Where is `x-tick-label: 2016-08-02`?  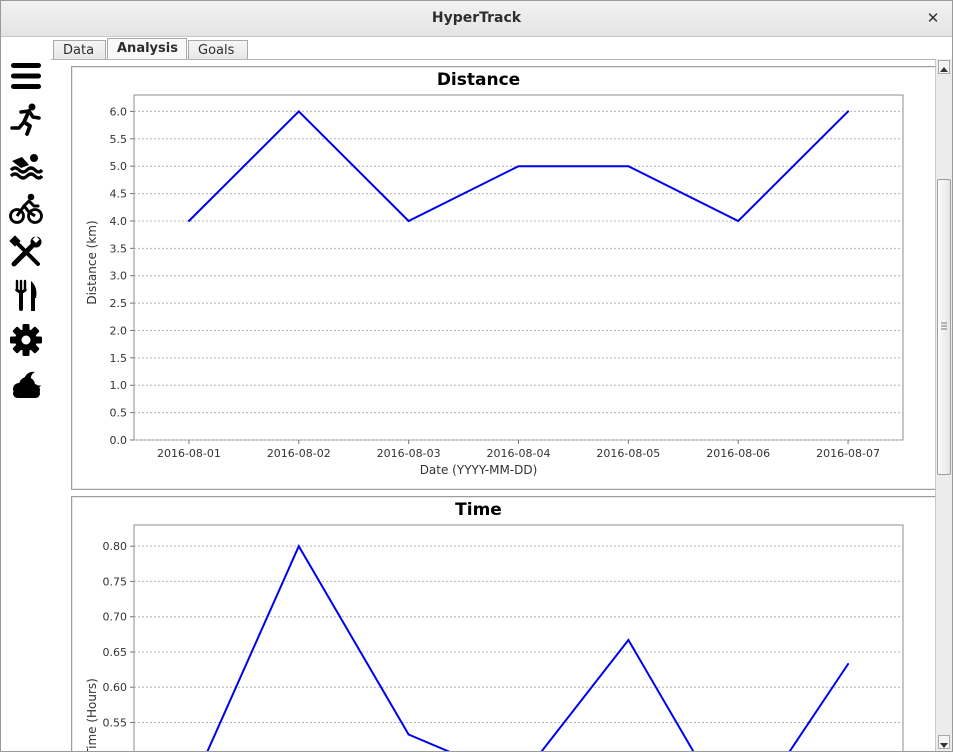
x-tick-label: 2016-08-02 is located at coordinates (299, 453).